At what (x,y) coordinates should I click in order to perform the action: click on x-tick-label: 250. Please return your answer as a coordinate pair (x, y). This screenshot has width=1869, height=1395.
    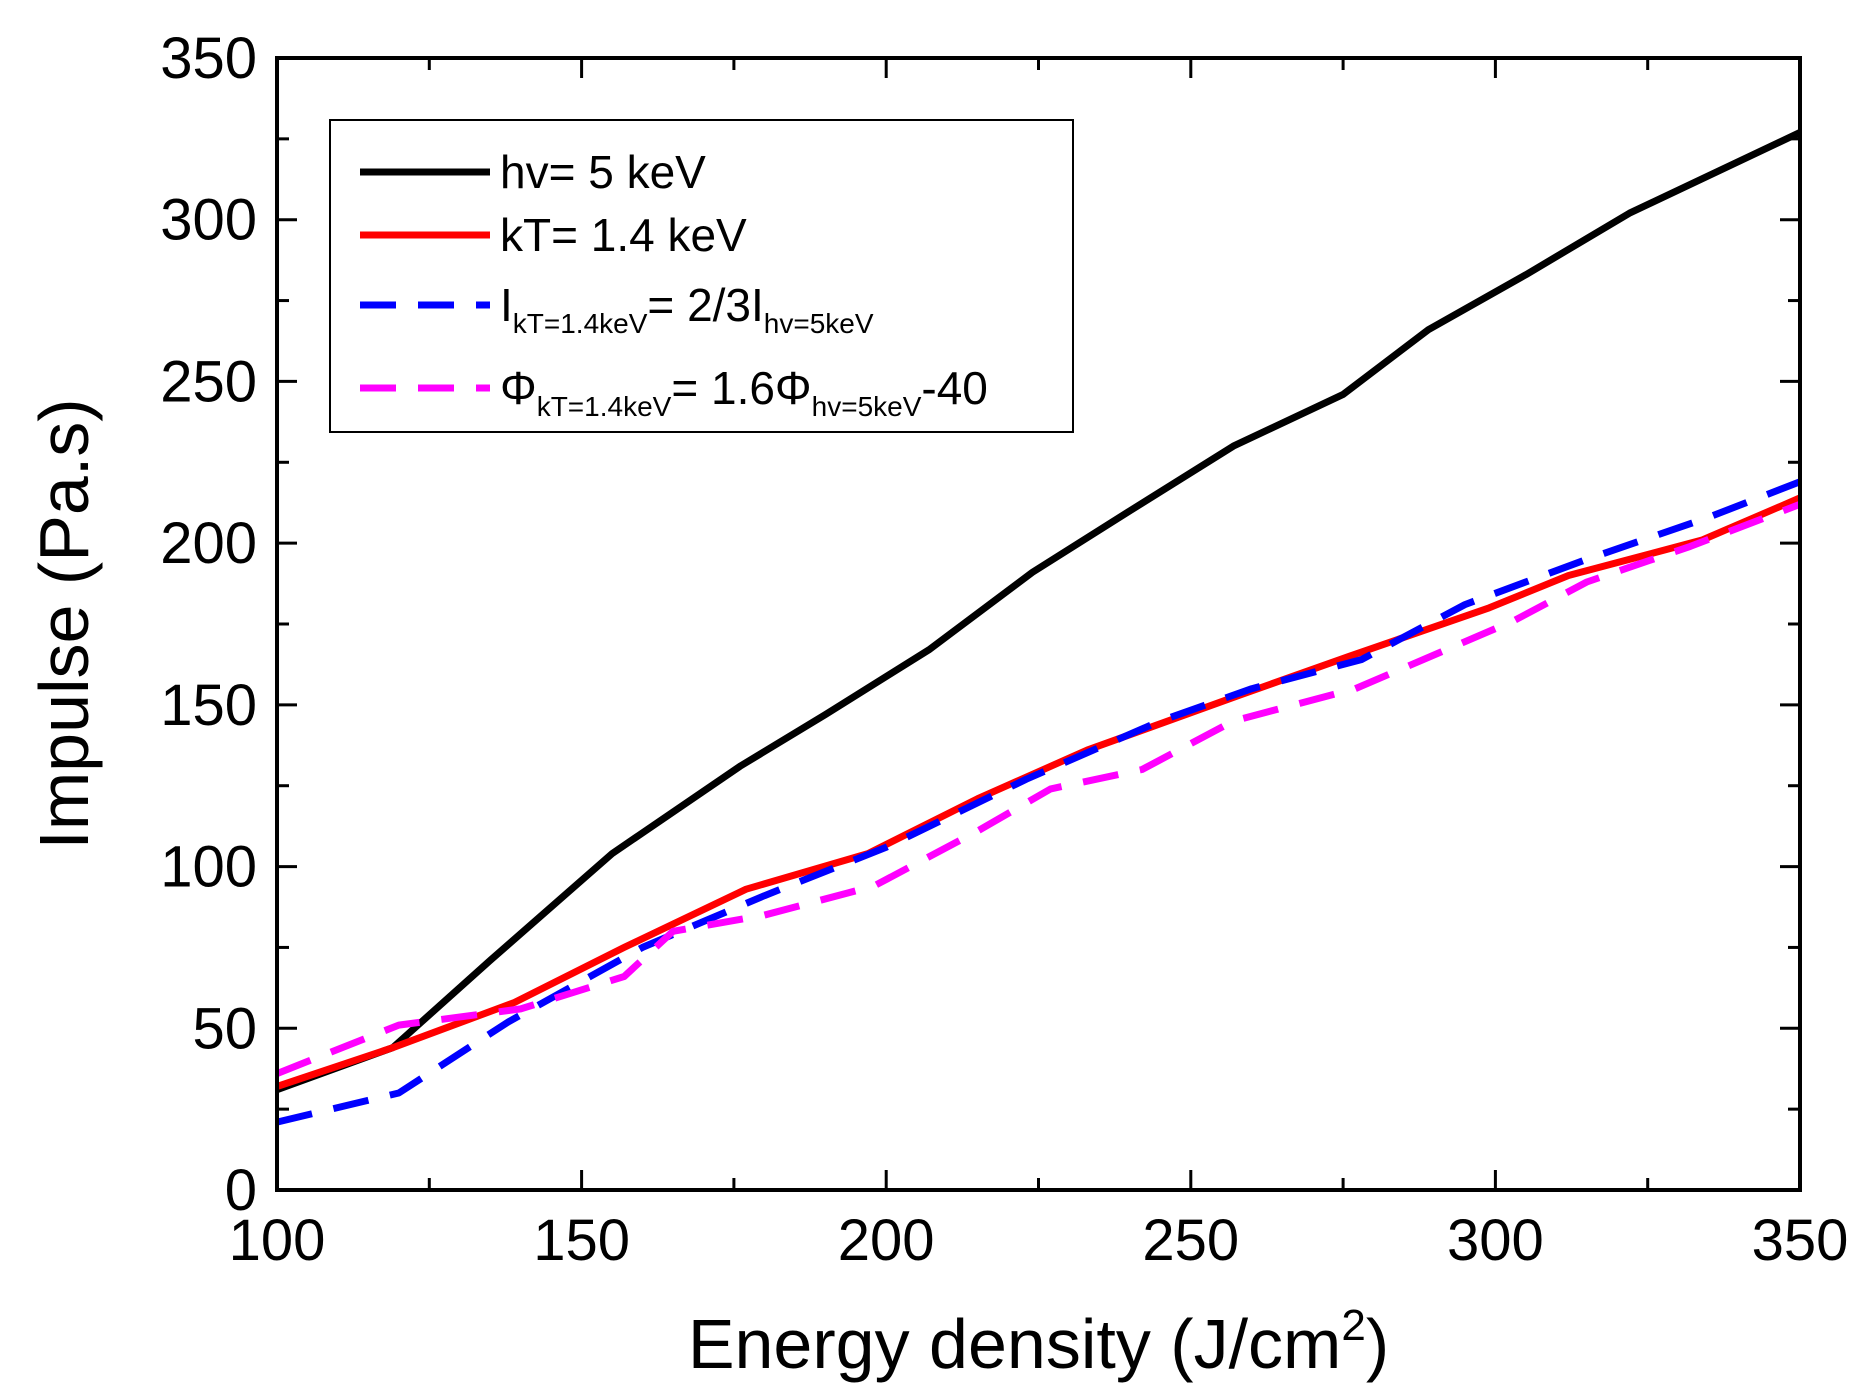
    Looking at the image, I should click on (1190, 1240).